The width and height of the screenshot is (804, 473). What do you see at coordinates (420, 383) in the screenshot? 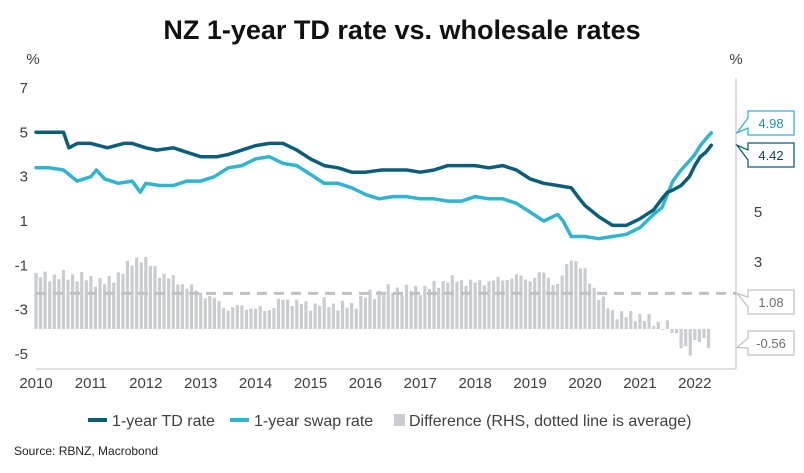
I see `x-tick-label: 2017` at bounding box center [420, 383].